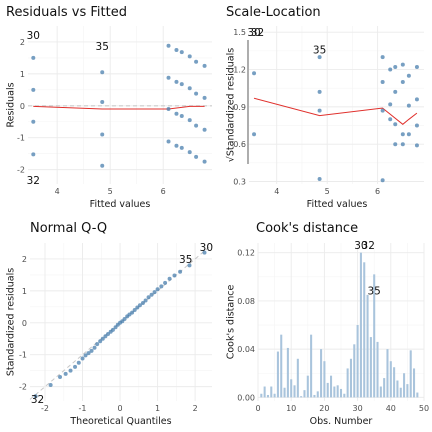 The height and width of the screenshot is (432, 432). Describe the element at coordinates (24, 323) in the screenshot. I see `y-tick-label: 0` at that location.